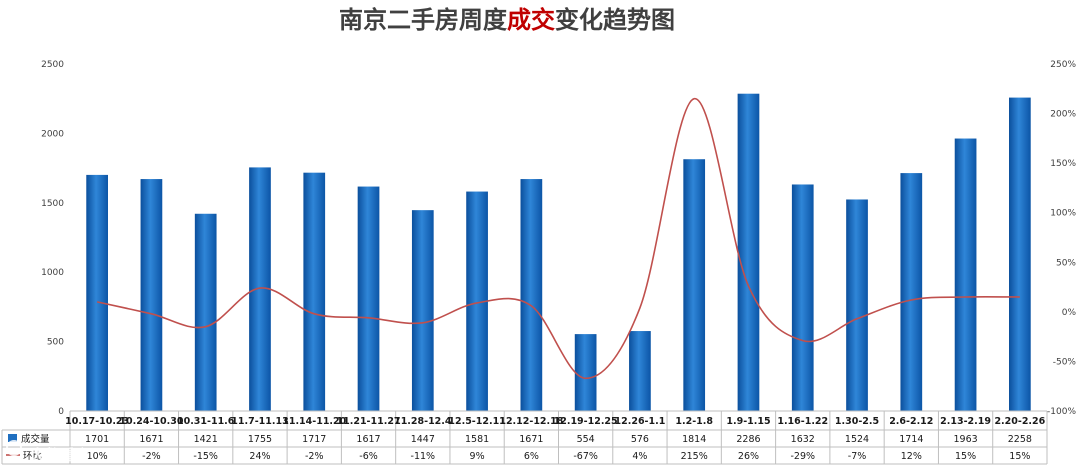  I want to click on right-tick-label: 200%, so click(1063, 115).